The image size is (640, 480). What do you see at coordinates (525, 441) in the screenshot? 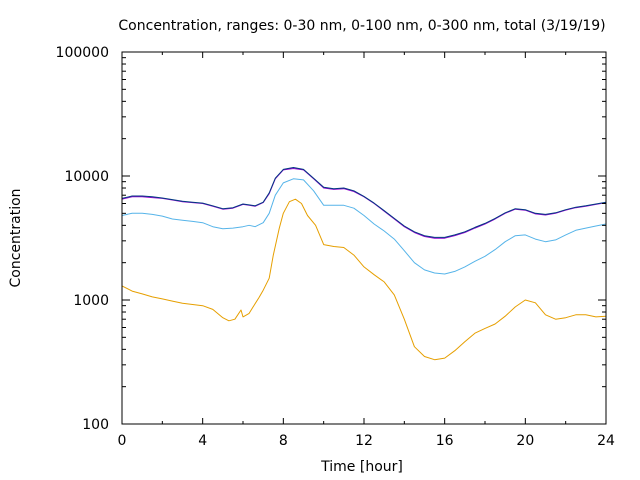
I see `x-tick-label: 20` at bounding box center [525, 441].